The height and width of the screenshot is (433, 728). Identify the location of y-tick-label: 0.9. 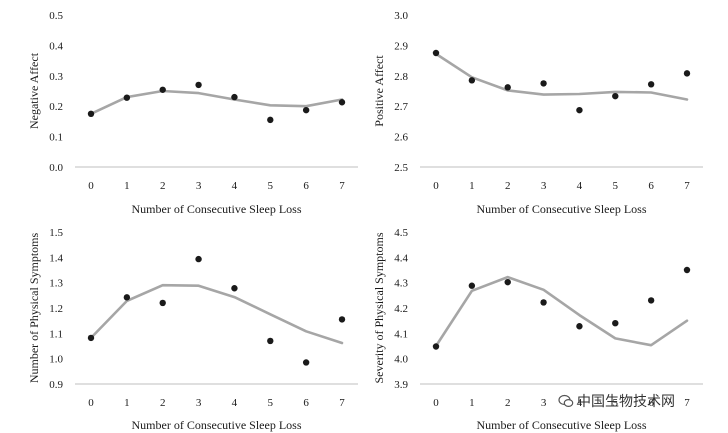
(56, 385).